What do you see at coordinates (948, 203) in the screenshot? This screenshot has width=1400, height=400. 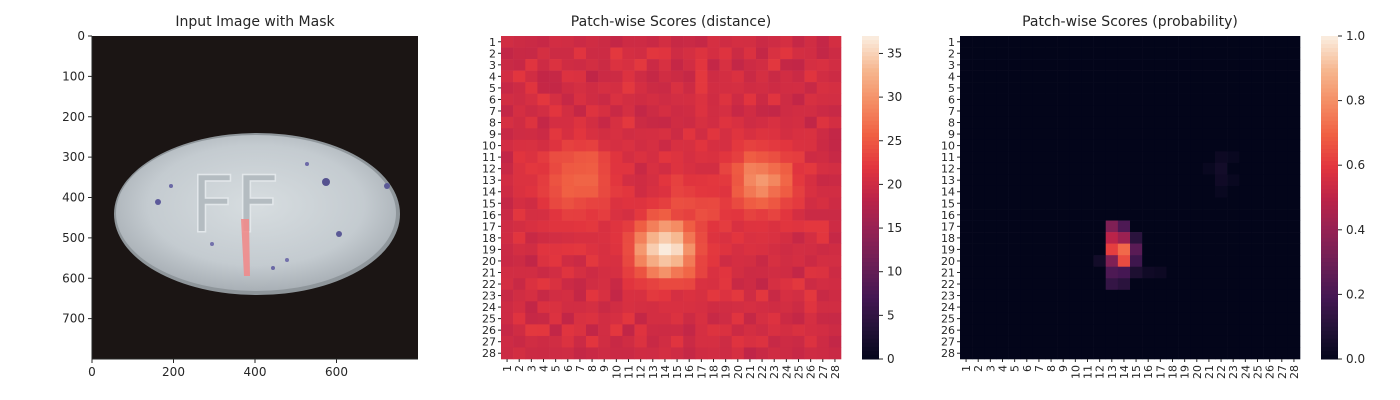 I see `y-tick-label: 15` at bounding box center [948, 203].